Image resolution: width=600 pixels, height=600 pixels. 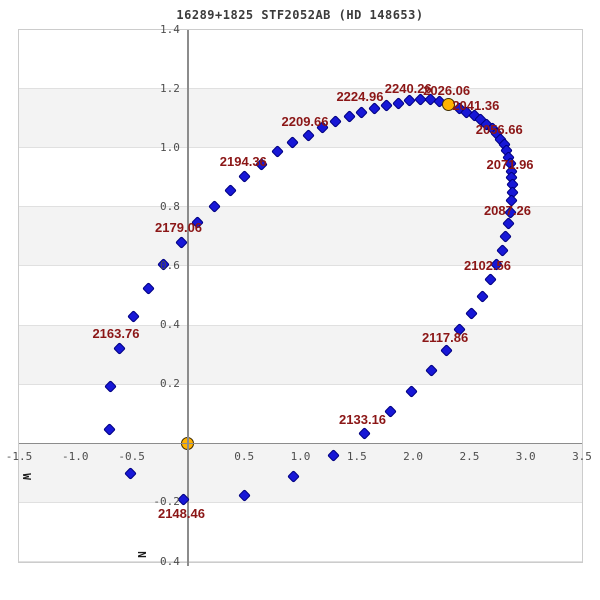 I want to click on x-axis-line, so click(x=300, y=443).